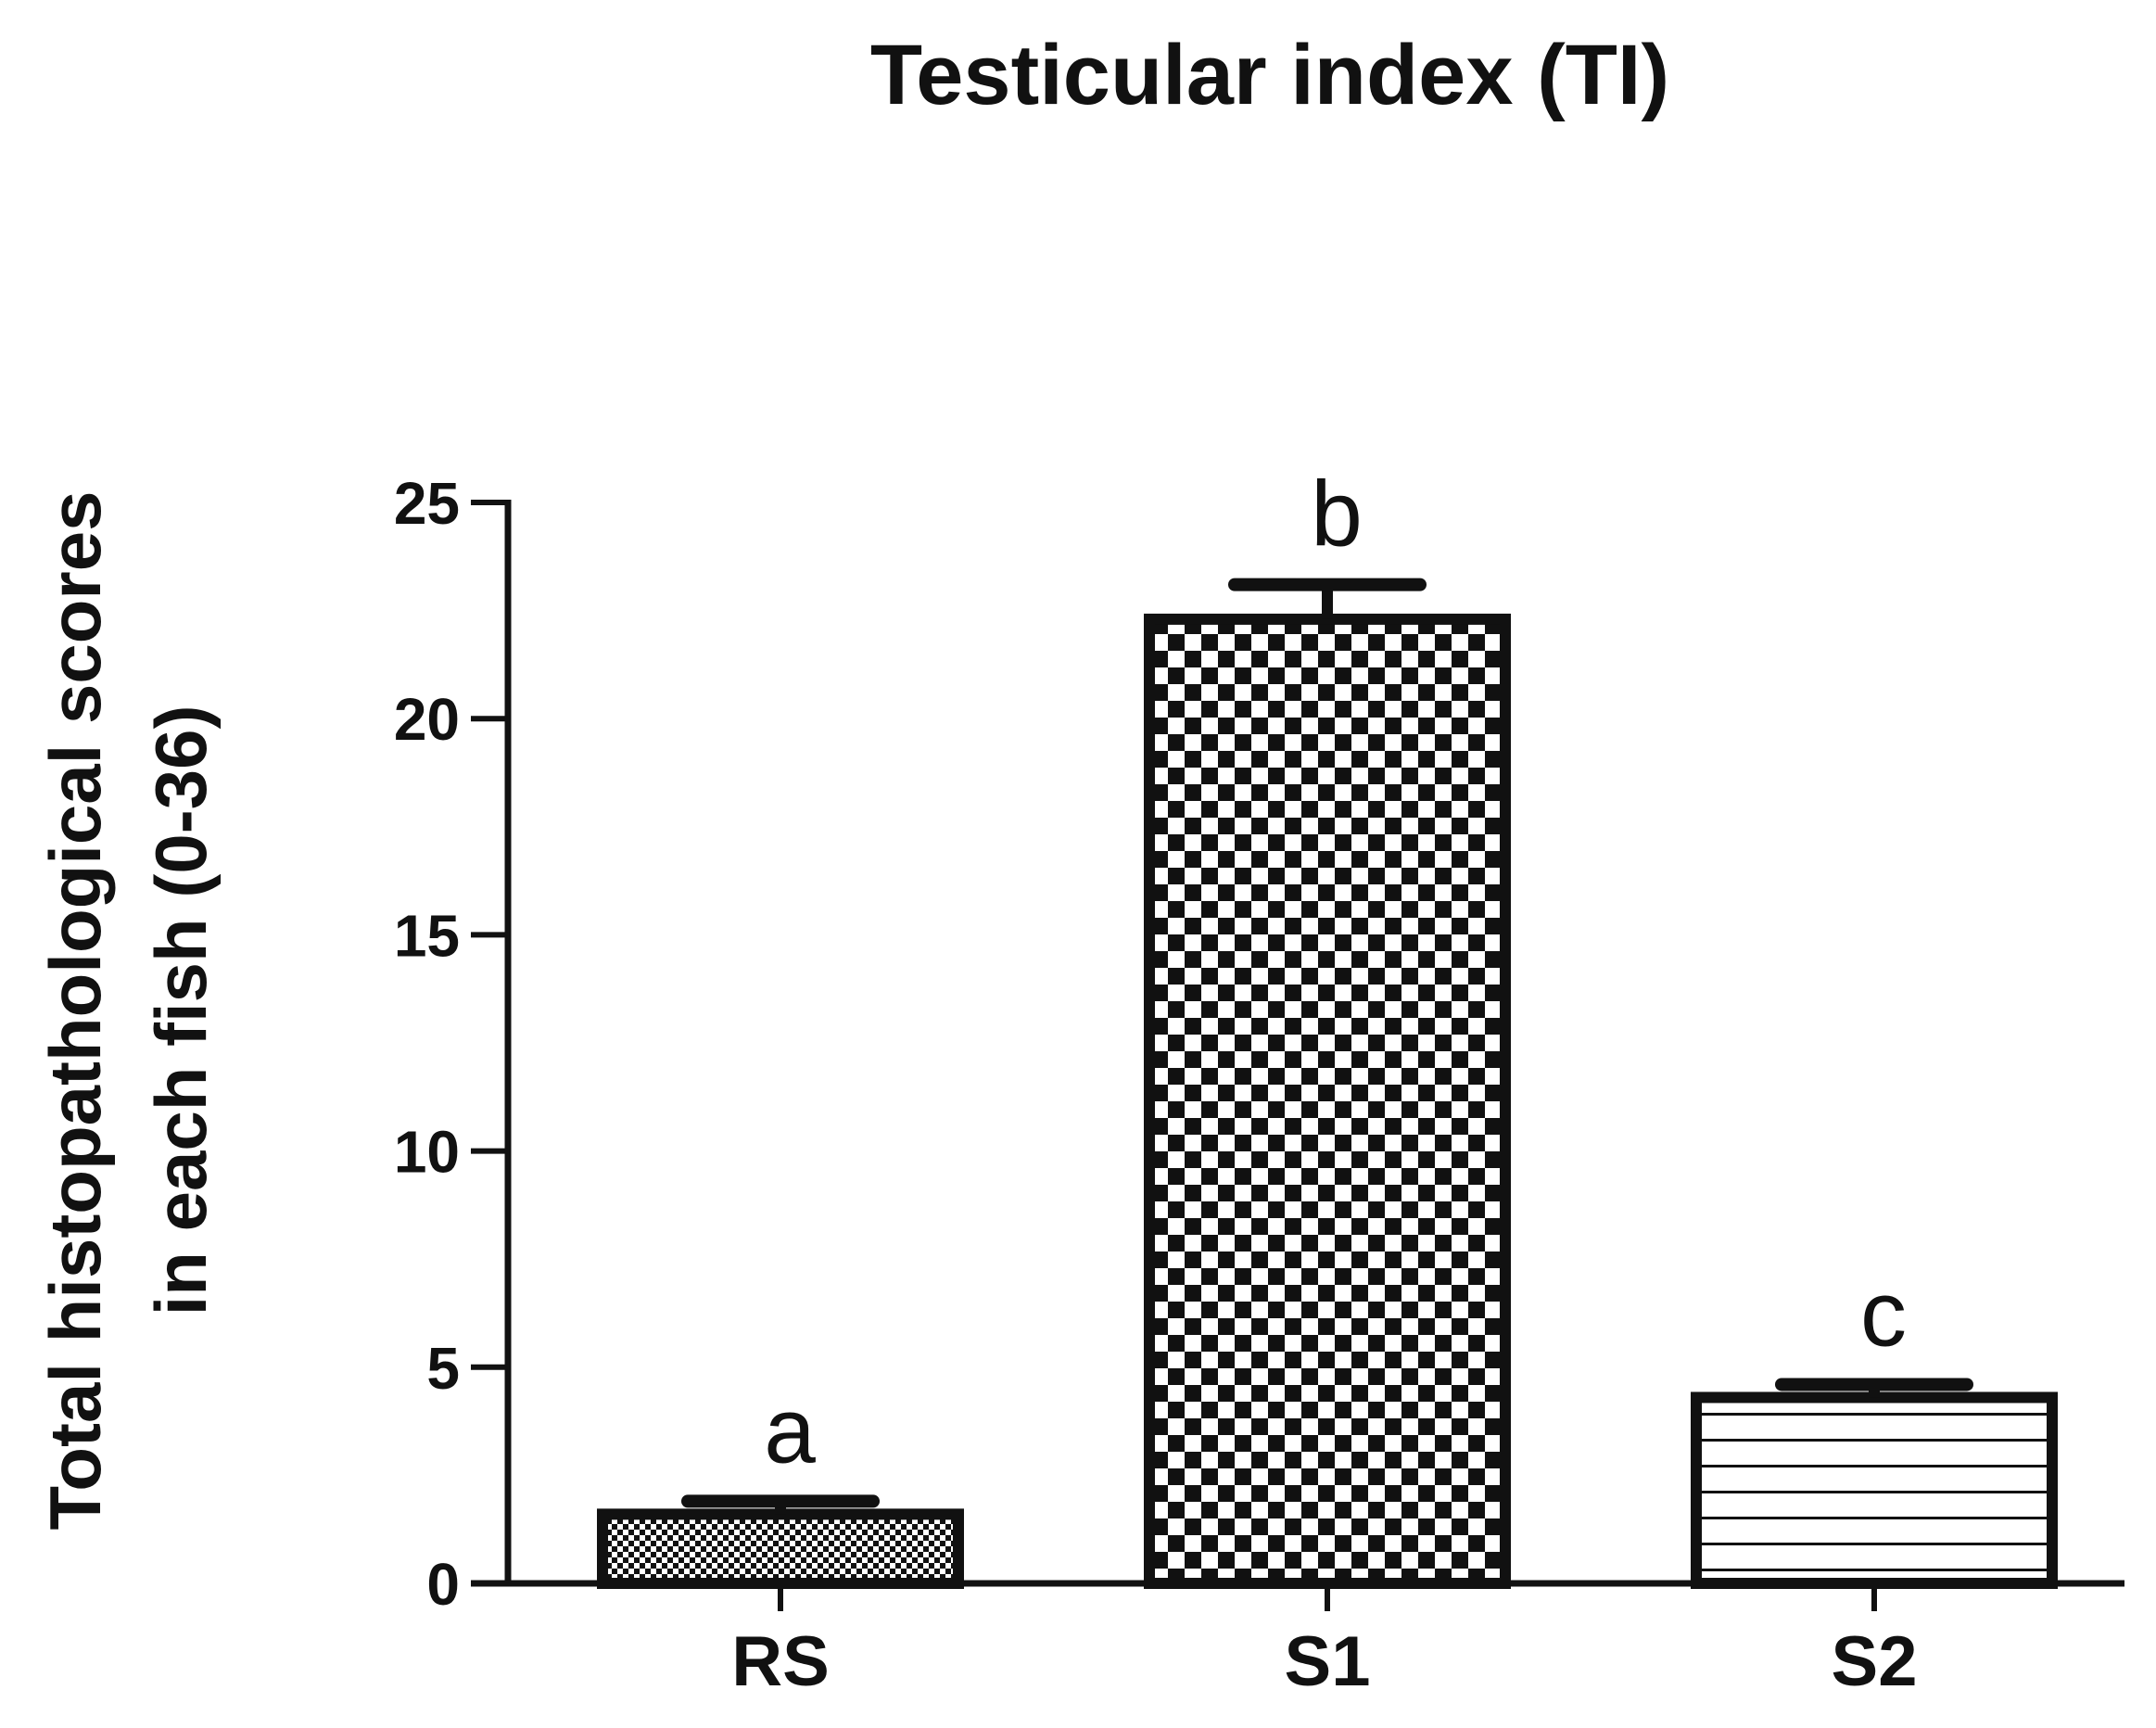 The width and height of the screenshot is (2156, 1728). What do you see at coordinates (790, 1430) in the screenshot?
I see `significance-label-rs: a` at bounding box center [790, 1430].